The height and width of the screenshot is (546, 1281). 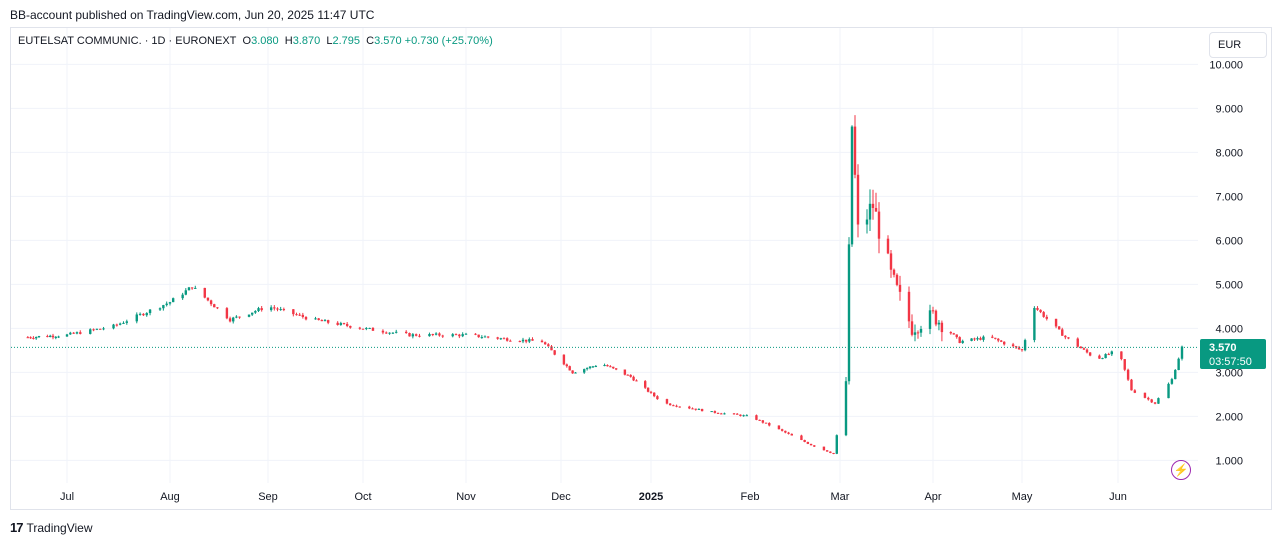 What do you see at coordinates (288, 41) in the screenshot?
I see `legend-high-label: H` at bounding box center [288, 41].